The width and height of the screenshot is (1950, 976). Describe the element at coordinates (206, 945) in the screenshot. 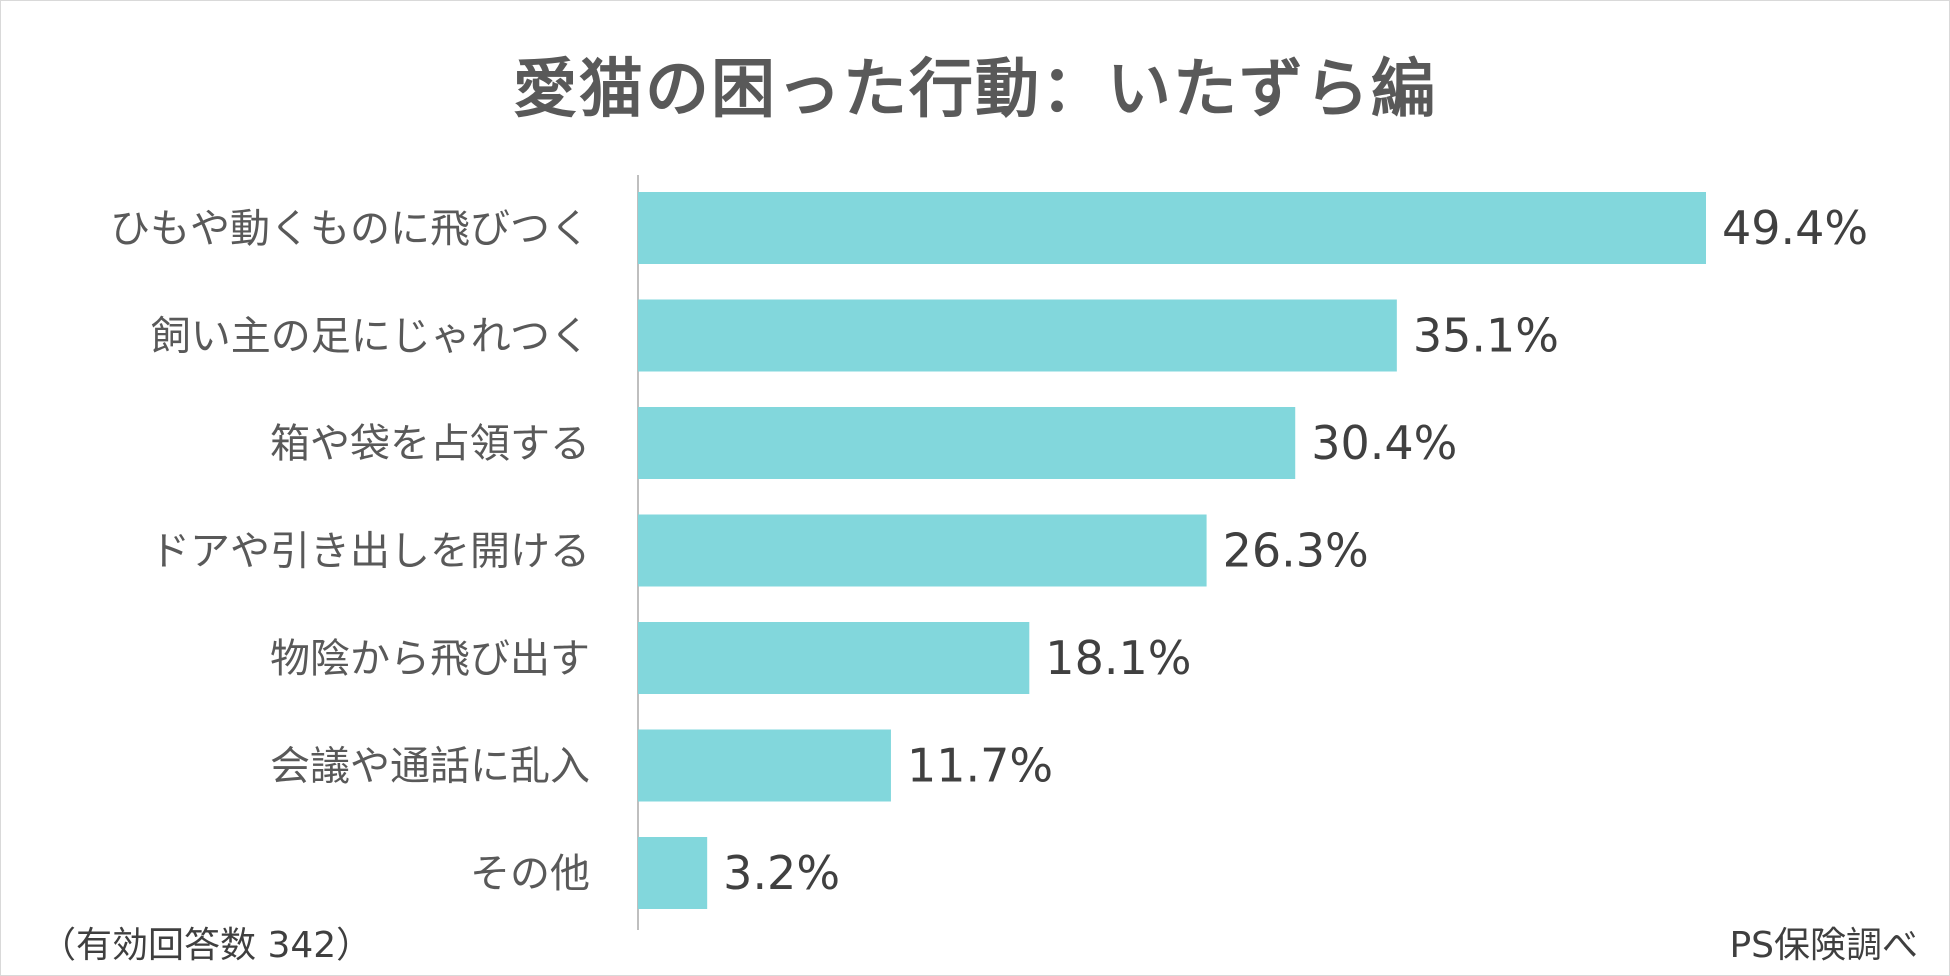

I see `sample-size-note: （有効回答数 342）` at that location.